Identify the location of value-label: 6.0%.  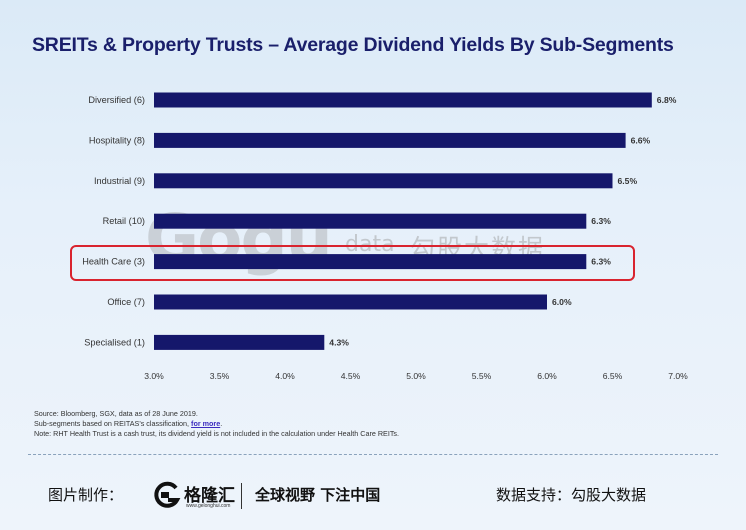
(562, 302).